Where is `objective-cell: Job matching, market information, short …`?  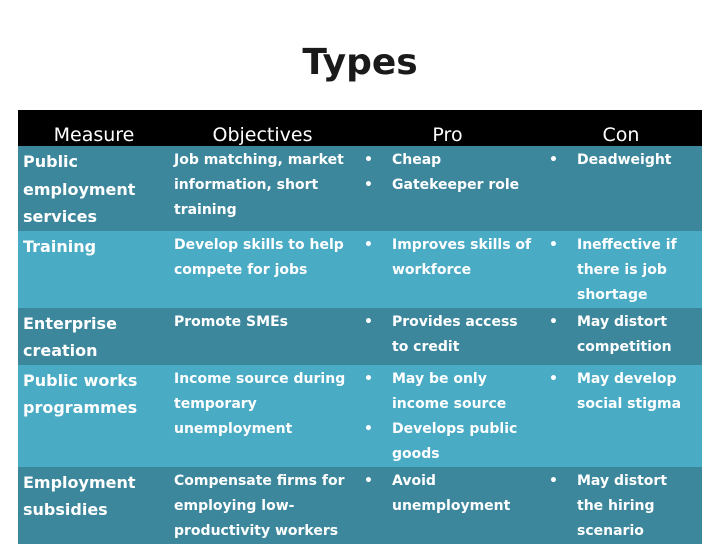 objective-cell: Job matching, market information, short … is located at coordinates (262, 188).